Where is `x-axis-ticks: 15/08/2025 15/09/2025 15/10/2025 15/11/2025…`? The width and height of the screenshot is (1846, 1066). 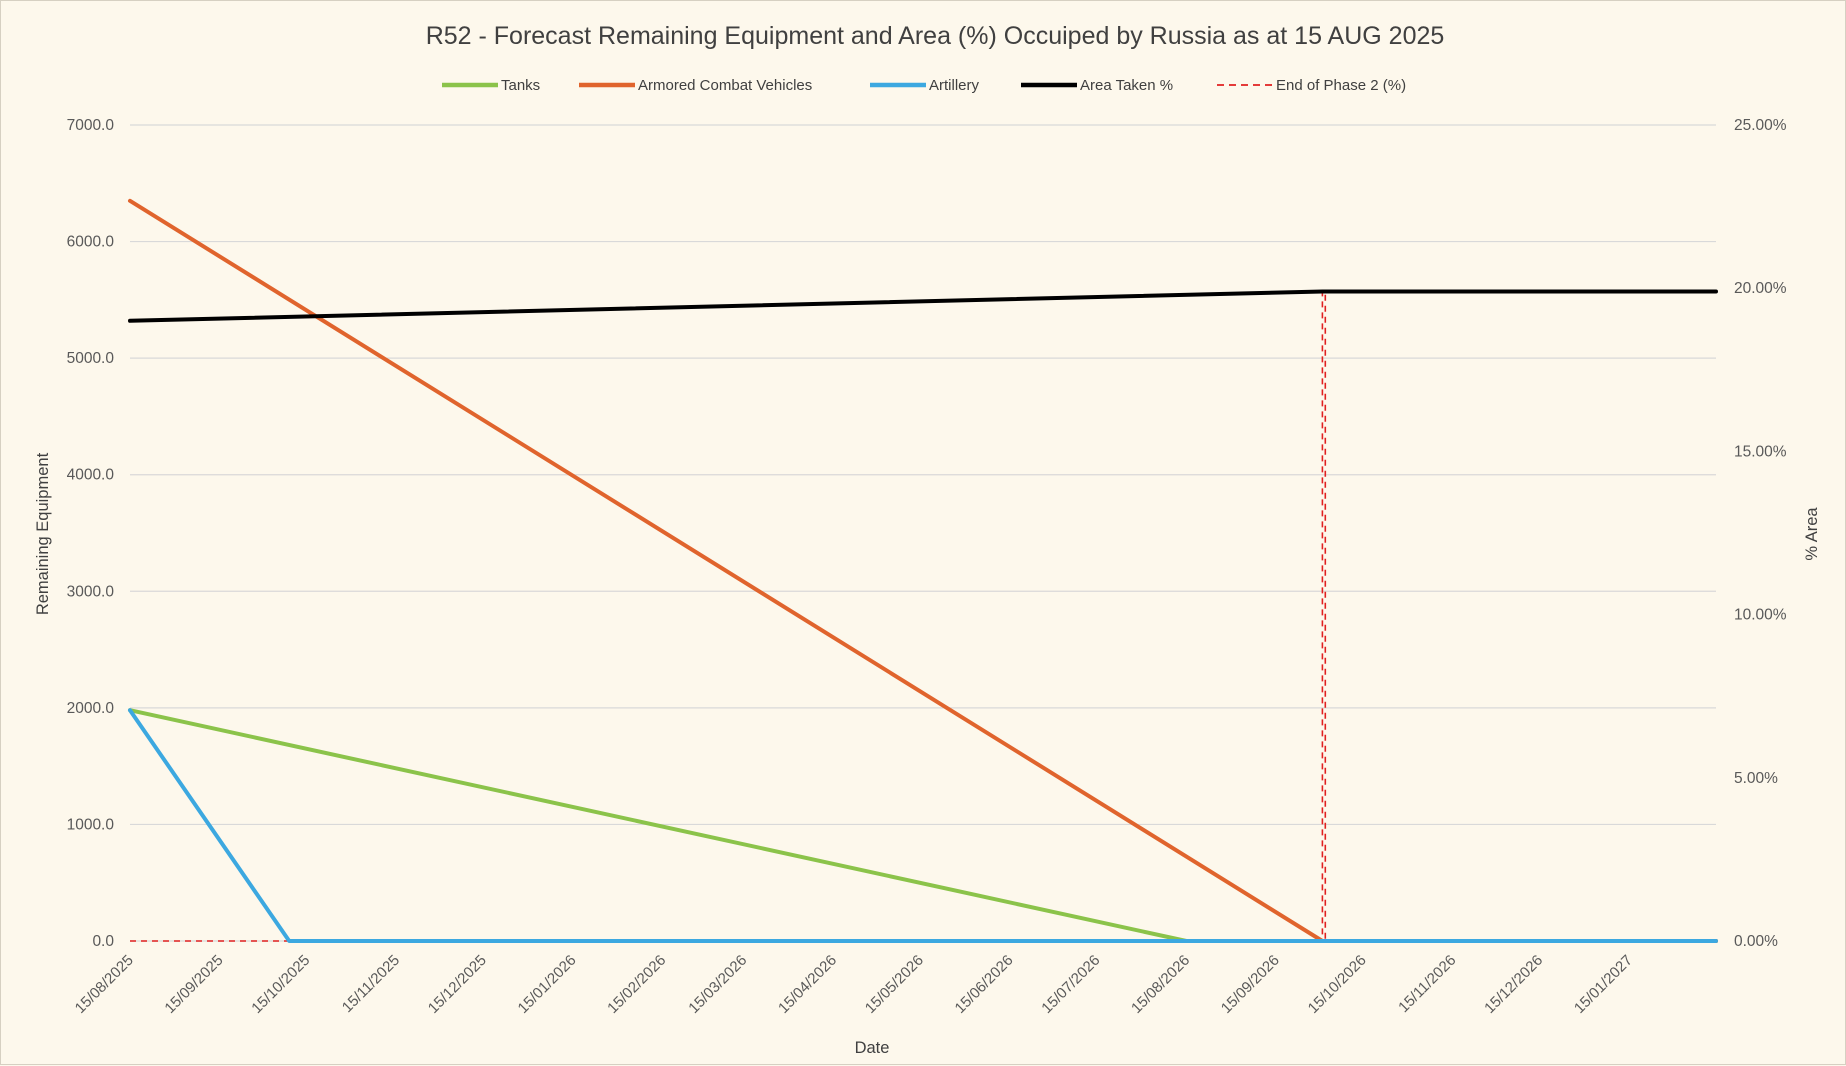
x-axis-ticks: 15/08/2025 15/09/2025 15/10/2025 15/11/2025… is located at coordinates (854, 984).